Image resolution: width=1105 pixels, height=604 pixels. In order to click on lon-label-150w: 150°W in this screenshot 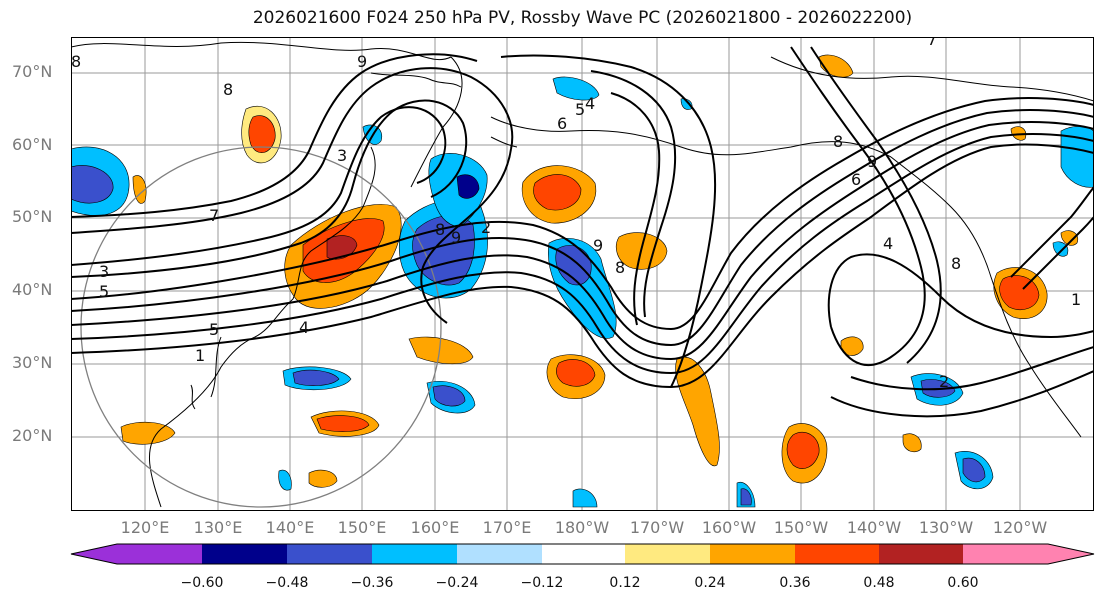, I will do `click(801, 527)`.